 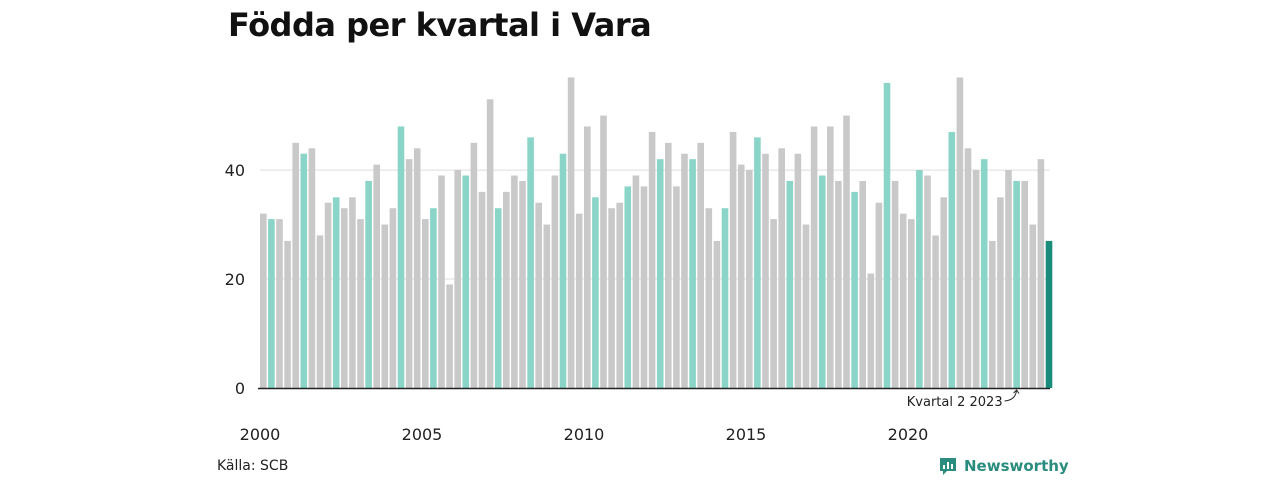 I want to click on bar-2001-q4, so click(x=320, y=311).